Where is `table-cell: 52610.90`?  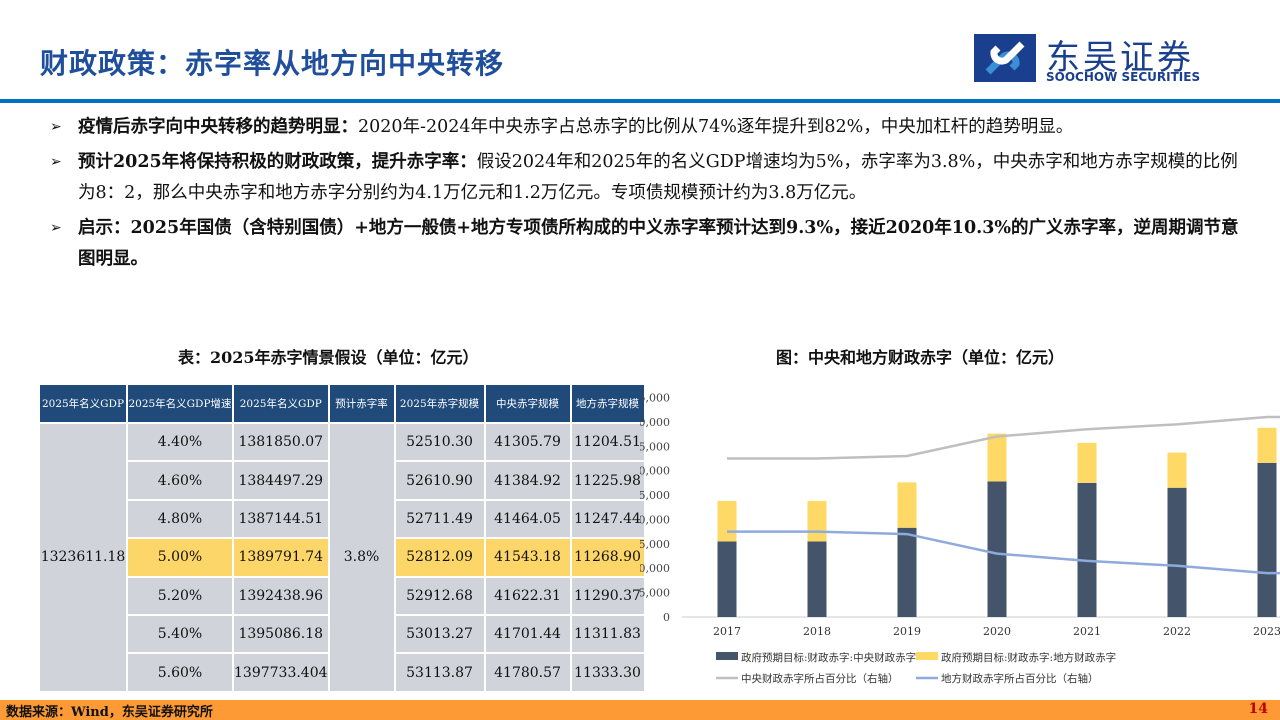
table-cell: 52610.90 is located at coordinates (439, 480).